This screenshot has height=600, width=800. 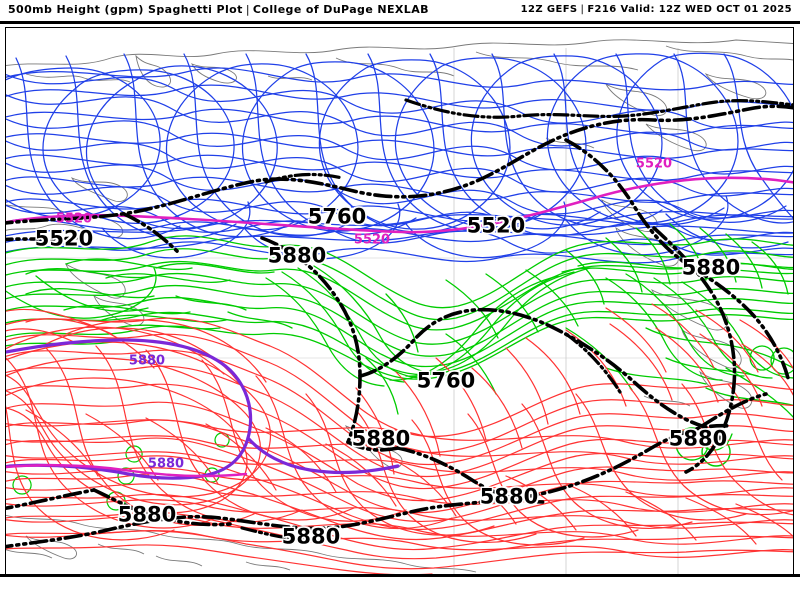 I want to click on contour-label-5760-upper: 5760, so click(x=337, y=216).